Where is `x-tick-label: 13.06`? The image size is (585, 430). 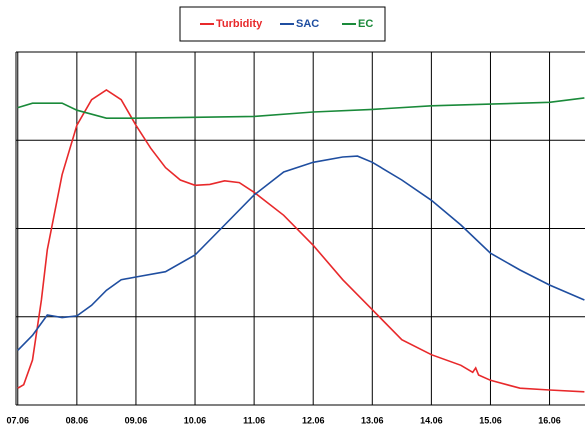 x-tick-label: 13.06 is located at coordinates (372, 420).